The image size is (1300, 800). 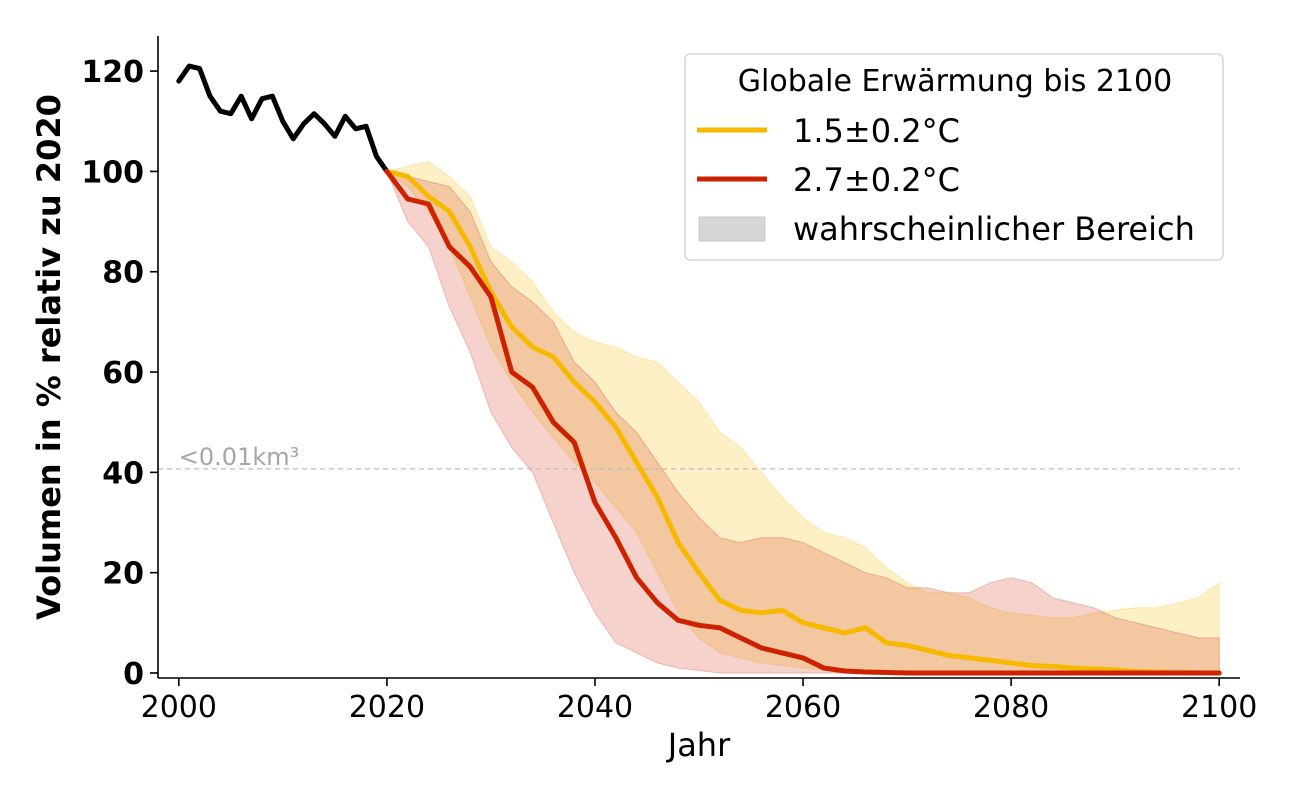 I want to click on y-tick-label: 80, so click(x=123, y=273).